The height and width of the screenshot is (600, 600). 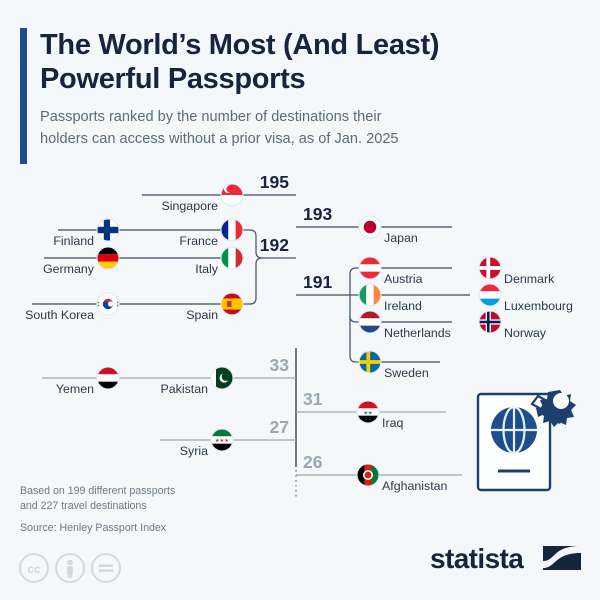 What do you see at coordinates (190, 206) in the screenshot?
I see `label-singapore: Singapore` at bounding box center [190, 206].